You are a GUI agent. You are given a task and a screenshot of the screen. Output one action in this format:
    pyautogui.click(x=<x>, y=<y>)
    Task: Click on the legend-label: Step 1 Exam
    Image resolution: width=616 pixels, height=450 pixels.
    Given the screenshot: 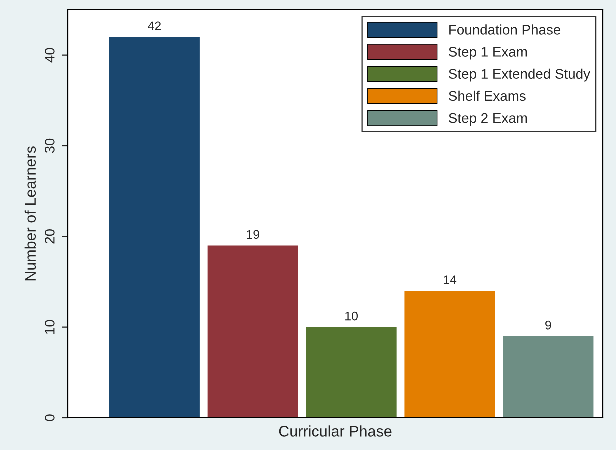 What is the action you would take?
    pyautogui.click(x=488, y=53)
    